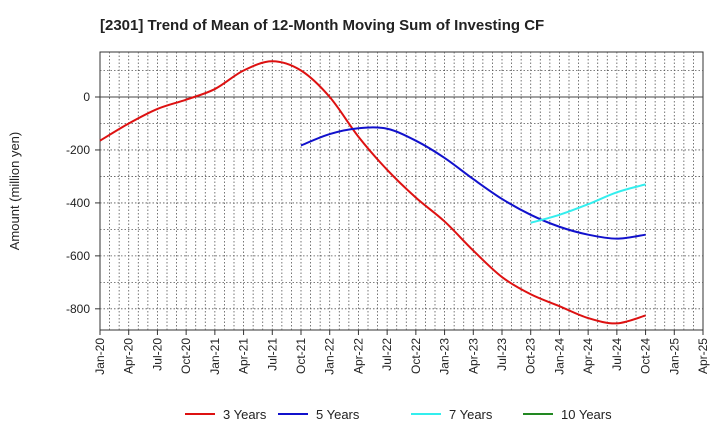  Describe the element at coordinates (215, 356) in the screenshot. I see `x-tick-label: Jan-21` at that location.